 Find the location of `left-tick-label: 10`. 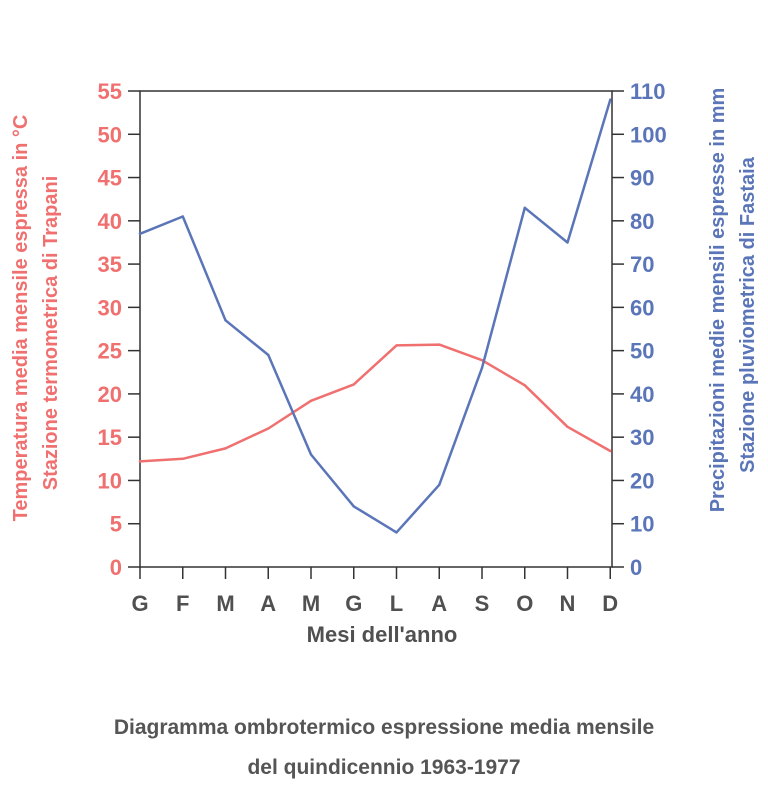

left-tick-label: 10 is located at coordinates (110, 480).